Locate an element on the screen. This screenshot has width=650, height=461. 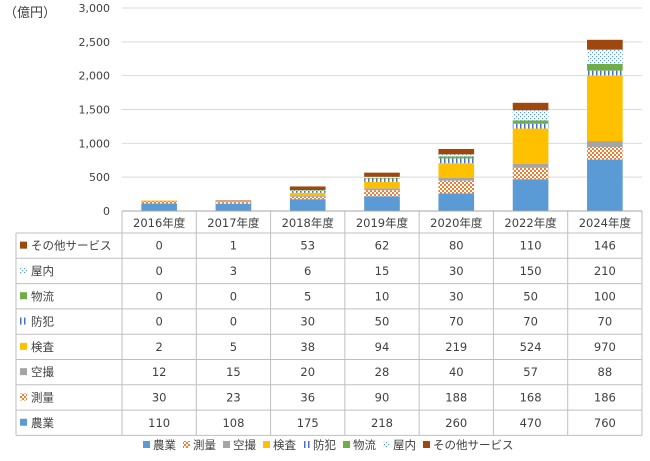
y-tick-label: 2,500 is located at coordinates (95, 42).